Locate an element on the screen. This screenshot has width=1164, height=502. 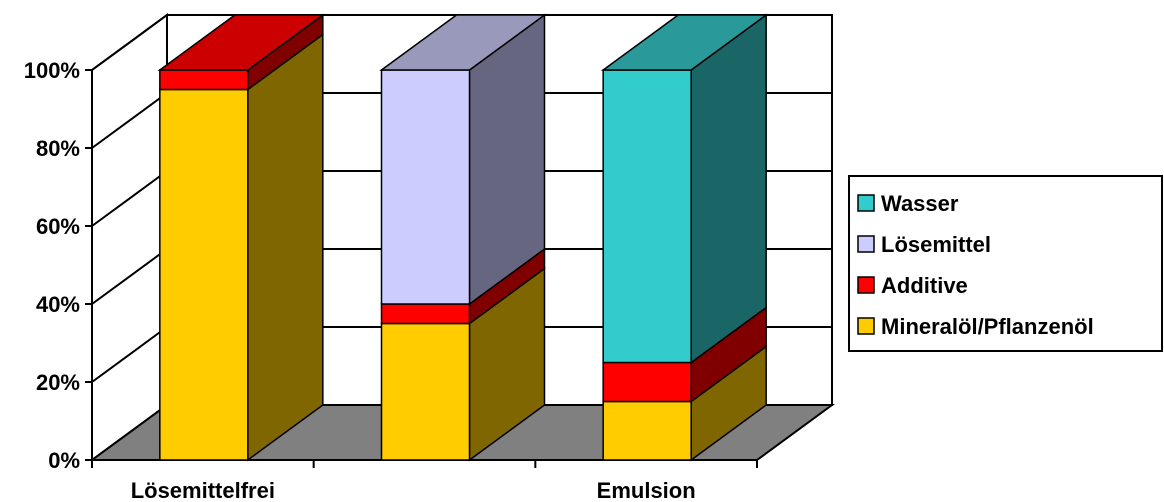
gridline is located at coordinates (461, 42).